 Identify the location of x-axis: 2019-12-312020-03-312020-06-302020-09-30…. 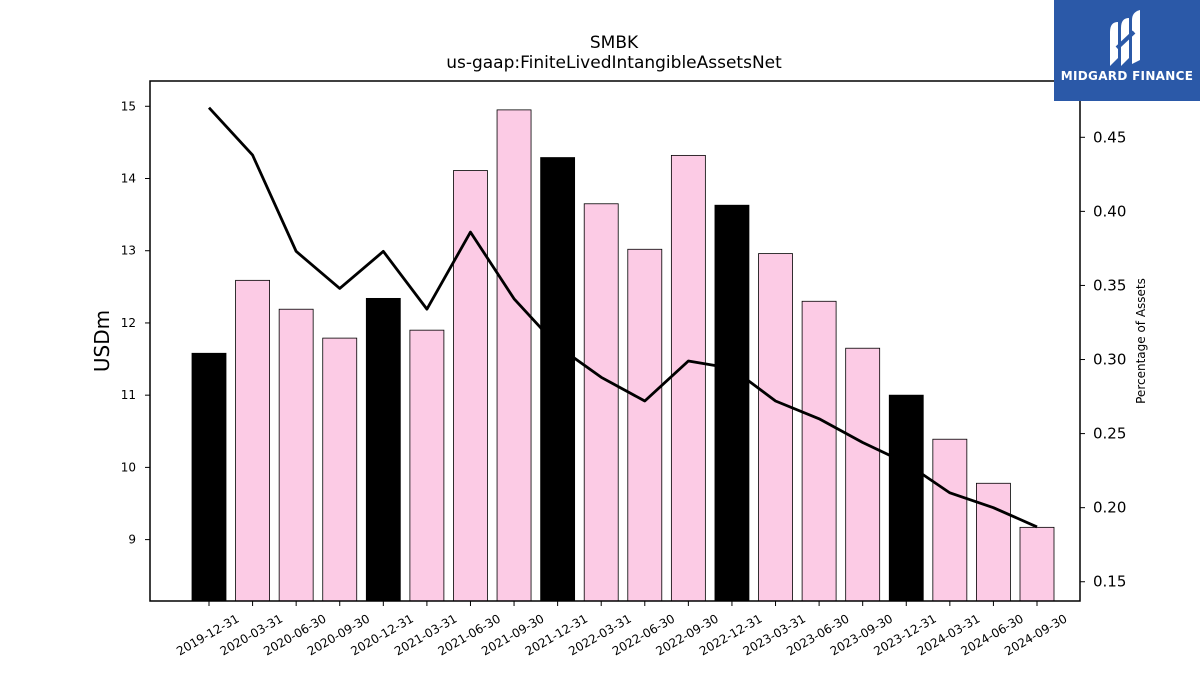
(622, 629).